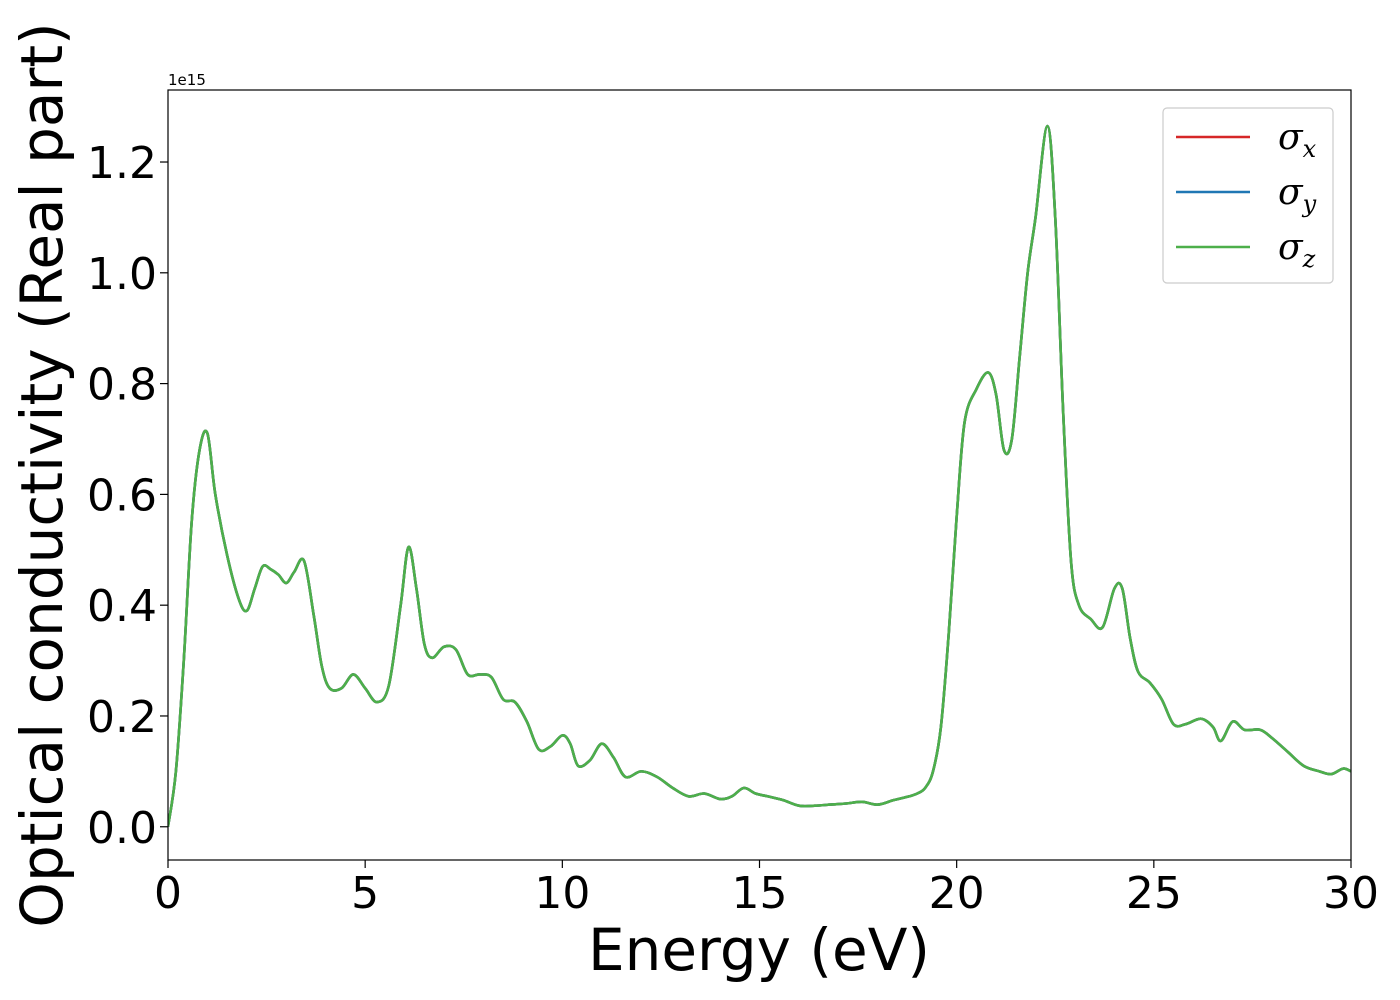 The width and height of the screenshot is (1400, 1000). What do you see at coordinates (1351, 893) in the screenshot?
I see `x-tick-label: 30` at bounding box center [1351, 893].